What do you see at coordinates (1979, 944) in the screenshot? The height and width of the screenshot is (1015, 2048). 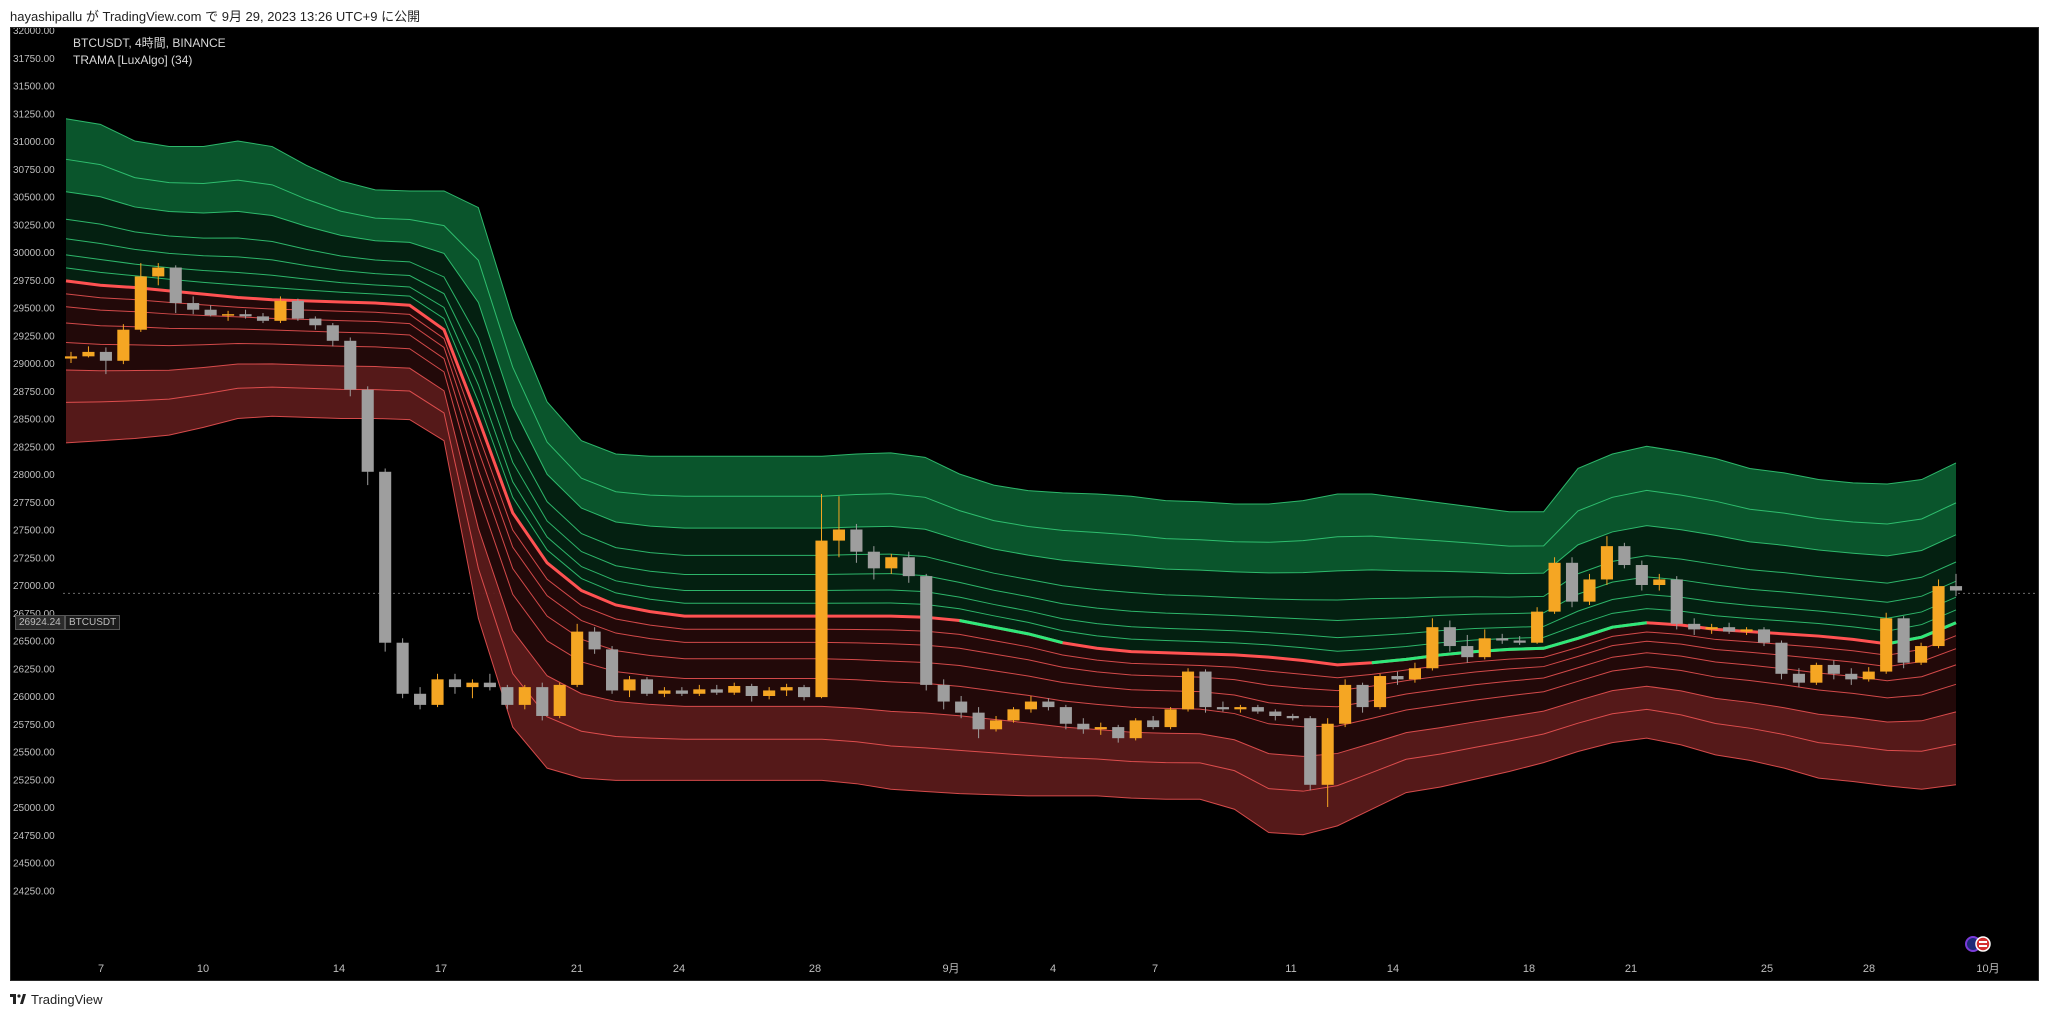 I see `flag-icon` at bounding box center [1979, 944].